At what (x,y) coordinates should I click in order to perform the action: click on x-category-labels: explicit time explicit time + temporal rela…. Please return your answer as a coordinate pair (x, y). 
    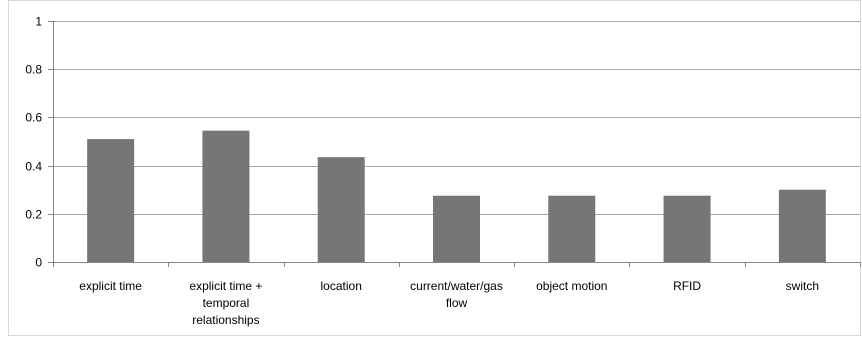
    Looking at the image, I should click on (449, 303).